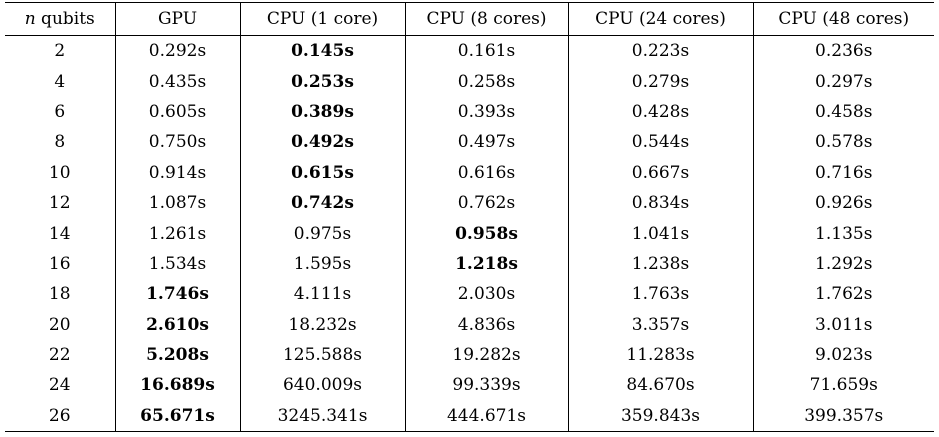 The width and height of the screenshot is (939, 437). What do you see at coordinates (660, 264) in the screenshot?
I see `cell-time: 1.238s` at bounding box center [660, 264].